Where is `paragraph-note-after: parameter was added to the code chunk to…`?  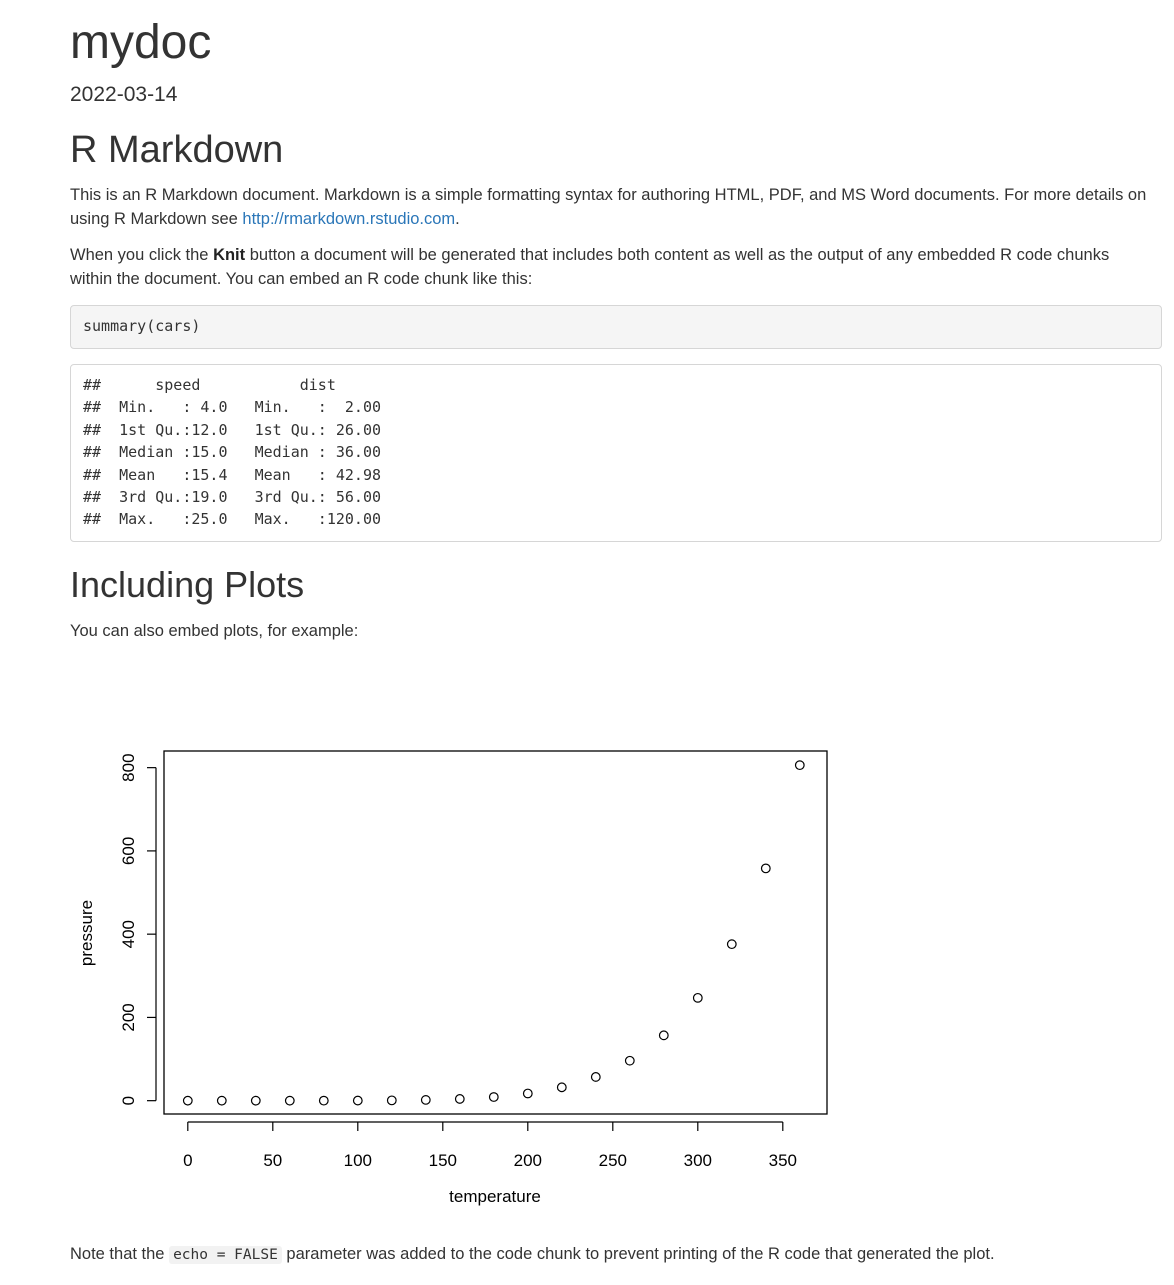
paragraph-note-after: parameter was added to the code chunk to… is located at coordinates (638, 1254).